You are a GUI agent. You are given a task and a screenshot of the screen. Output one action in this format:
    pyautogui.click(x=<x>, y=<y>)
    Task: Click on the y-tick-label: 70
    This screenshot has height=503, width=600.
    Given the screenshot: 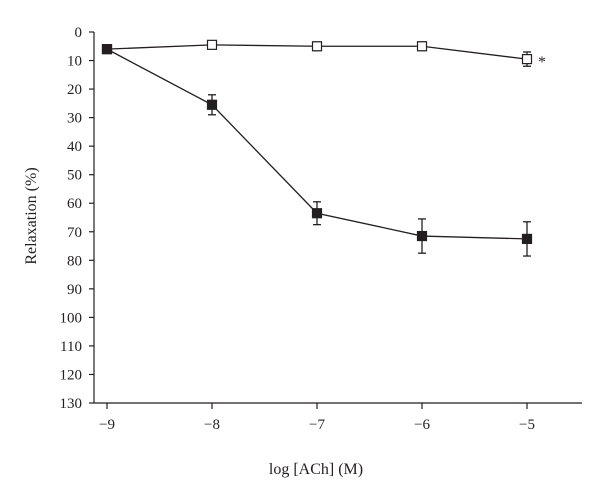 What is the action you would take?
    pyautogui.click(x=74, y=233)
    